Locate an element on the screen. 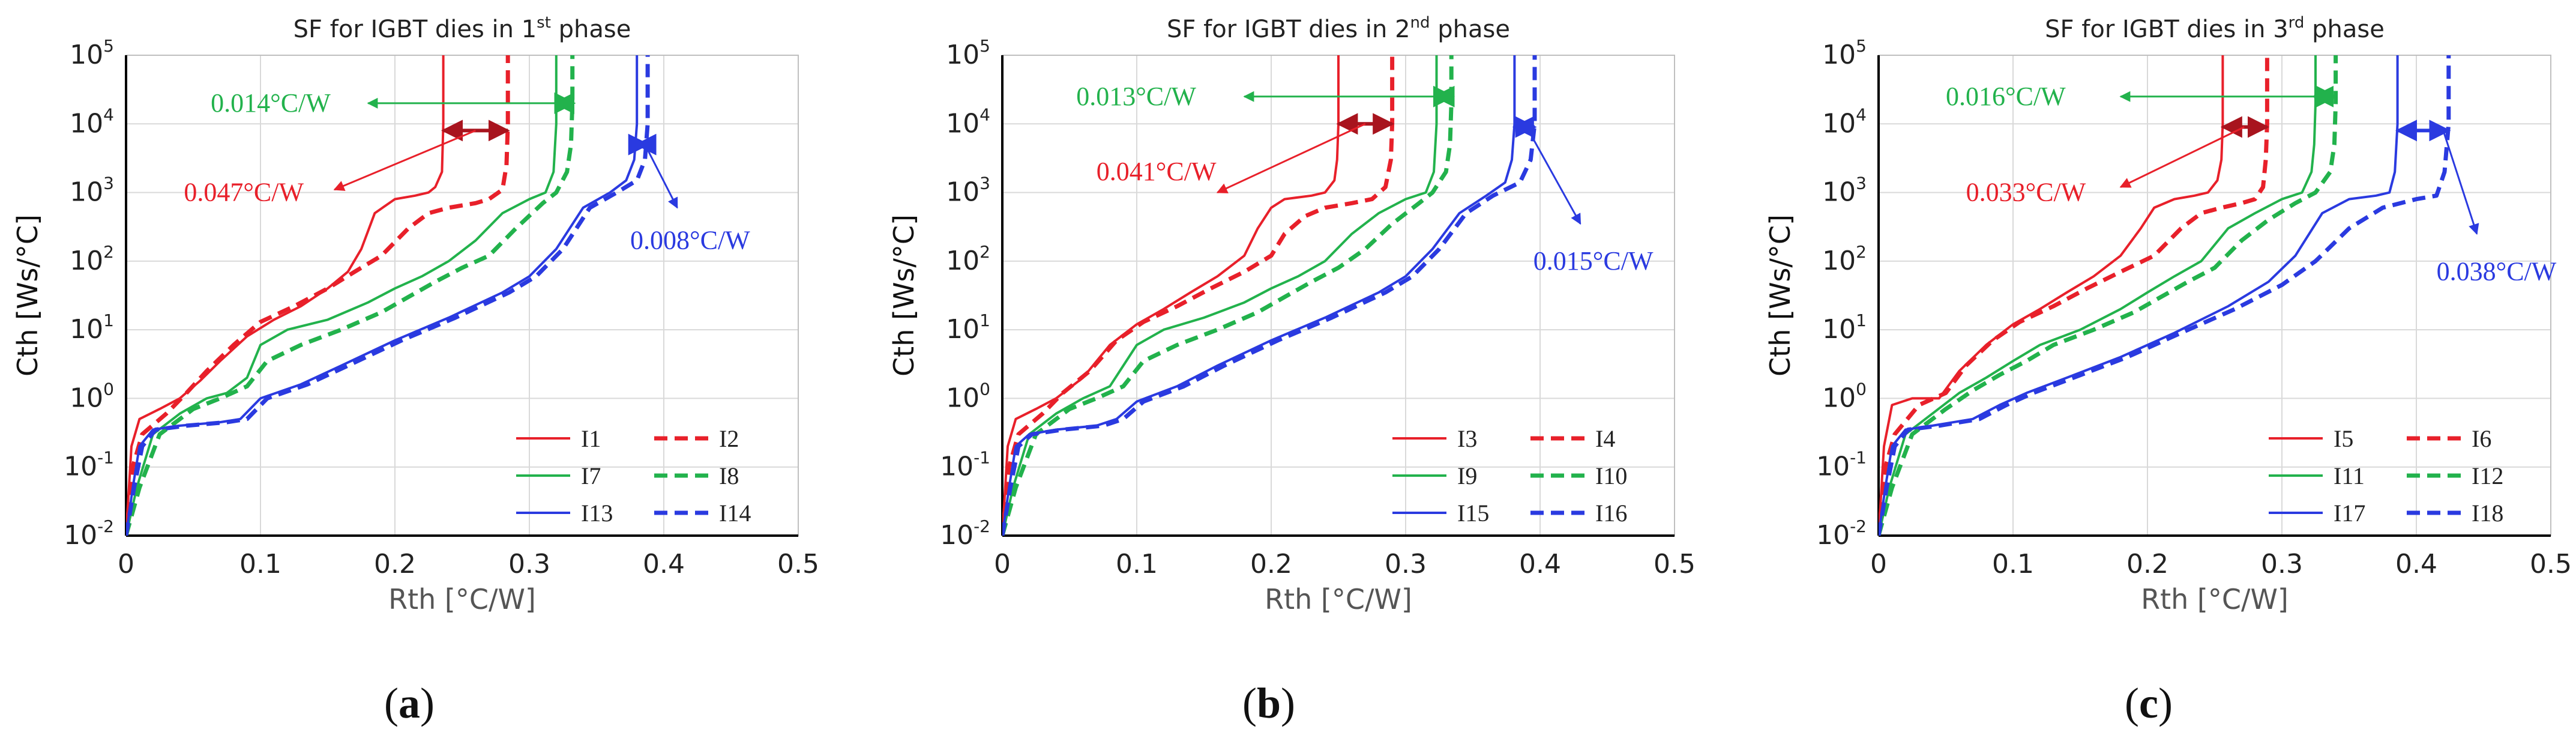 This screenshot has width=2576, height=735. series-group is located at coordinates (2165, 295).